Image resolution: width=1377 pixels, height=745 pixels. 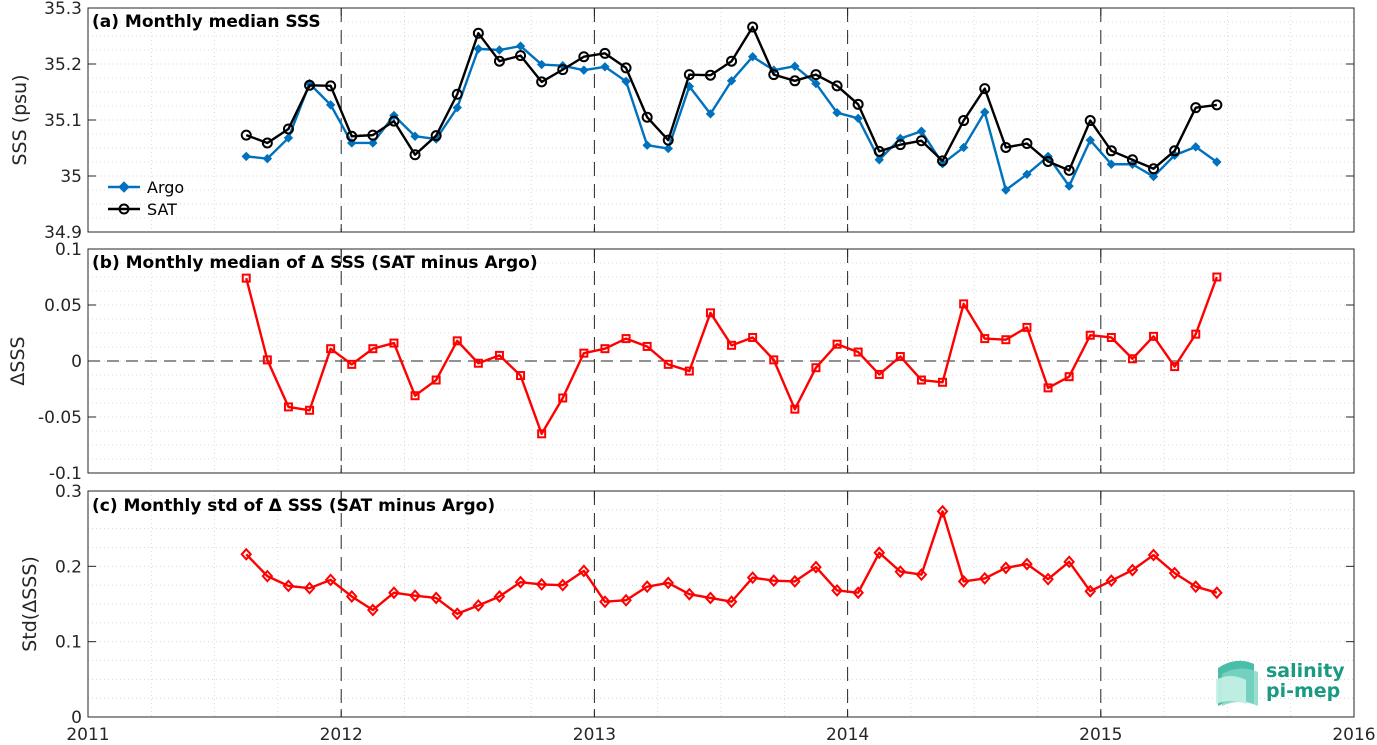 What do you see at coordinates (847, 735) in the screenshot?
I see `x-tick-label: 2014` at bounding box center [847, 735].